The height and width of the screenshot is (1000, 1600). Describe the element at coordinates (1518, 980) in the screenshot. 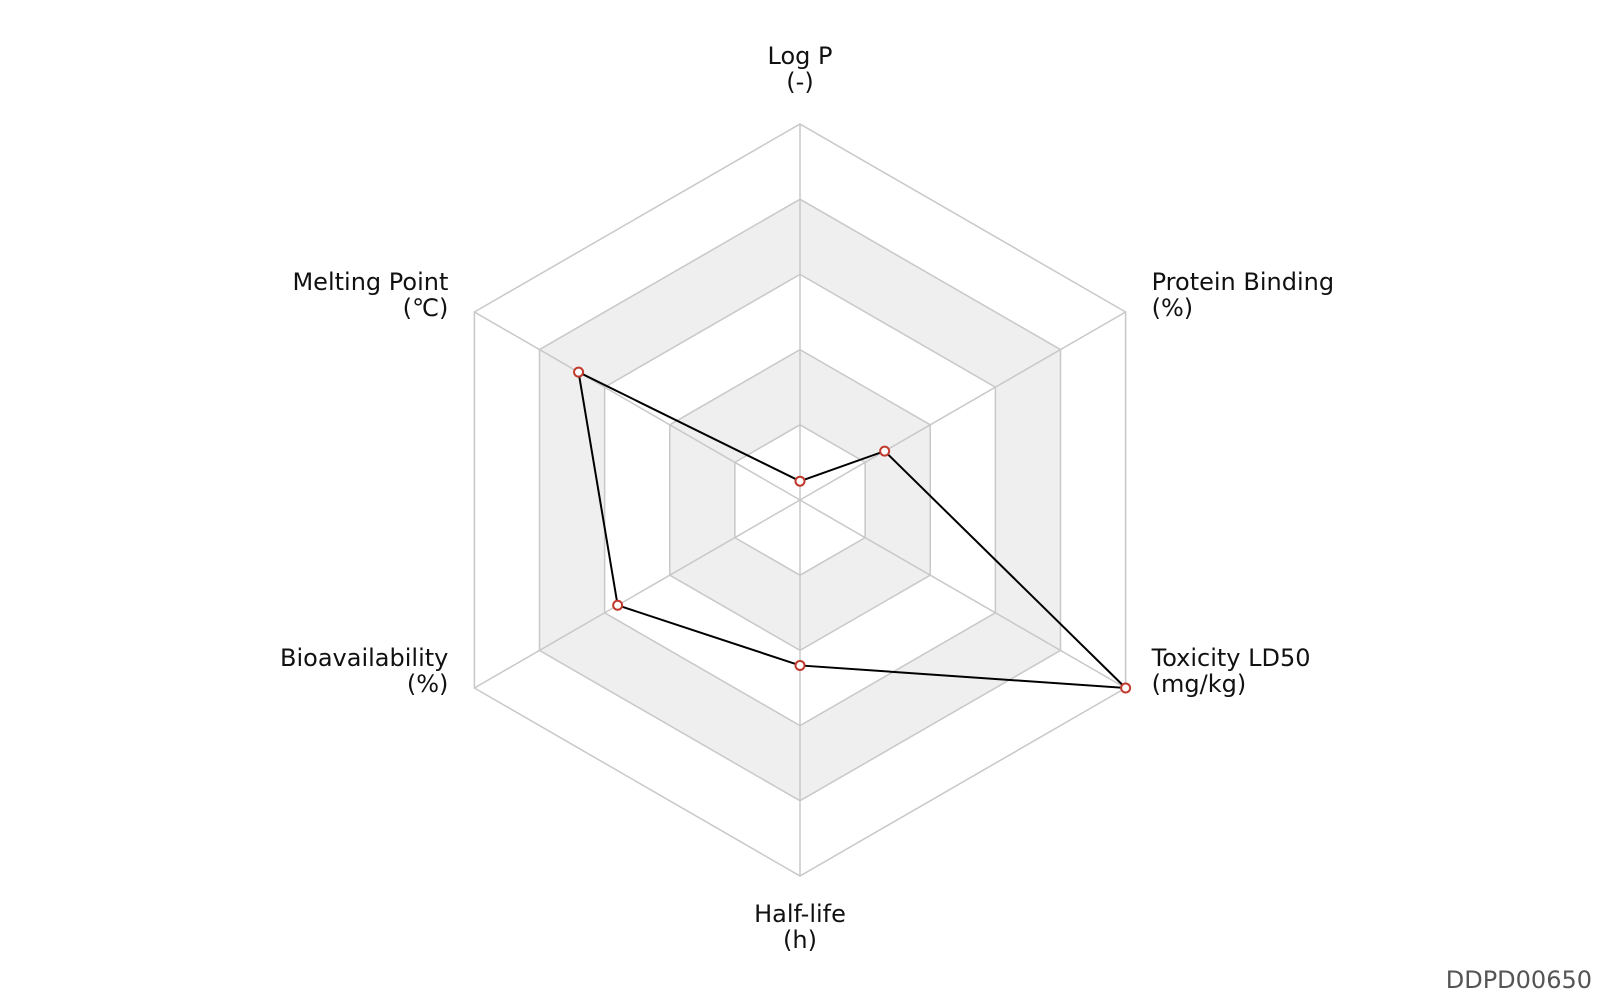

I see `chart-code: DDPD00650` at that location.